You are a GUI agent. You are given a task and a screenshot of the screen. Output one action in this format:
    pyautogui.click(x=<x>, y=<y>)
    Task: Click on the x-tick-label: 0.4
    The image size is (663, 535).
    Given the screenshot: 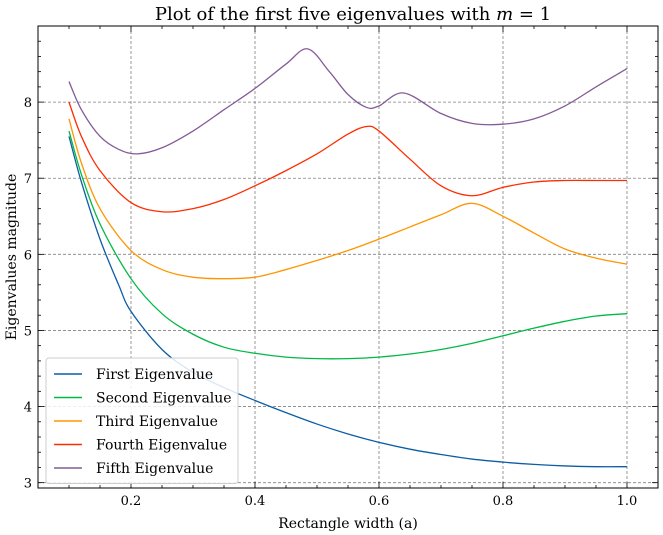 What is the action you would take?
    pyautogui.click(x=255, y=501)
    